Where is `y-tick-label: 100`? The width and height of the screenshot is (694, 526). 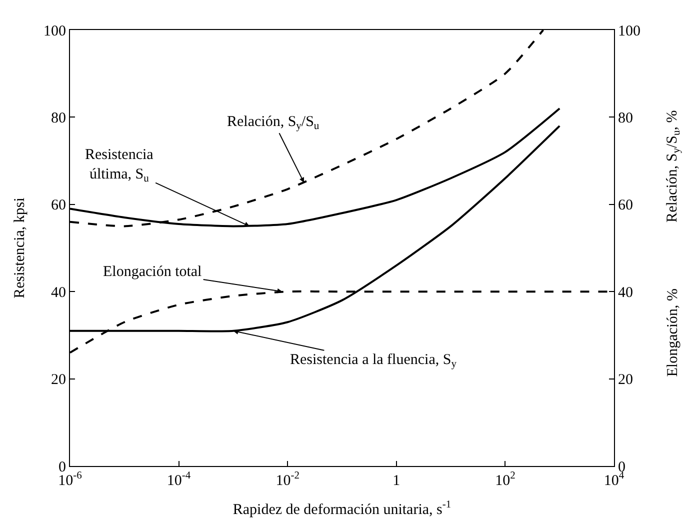 y-tick-label: 100 is located at coordinates (55, 31).